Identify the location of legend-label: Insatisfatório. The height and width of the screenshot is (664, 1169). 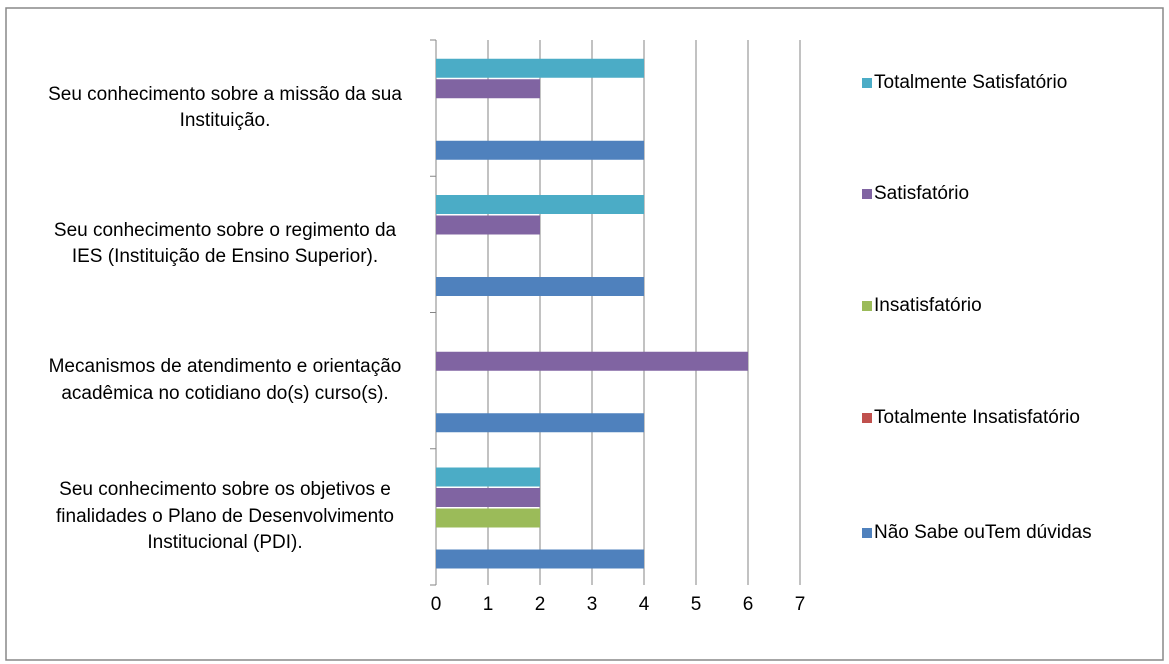
(928, 305).